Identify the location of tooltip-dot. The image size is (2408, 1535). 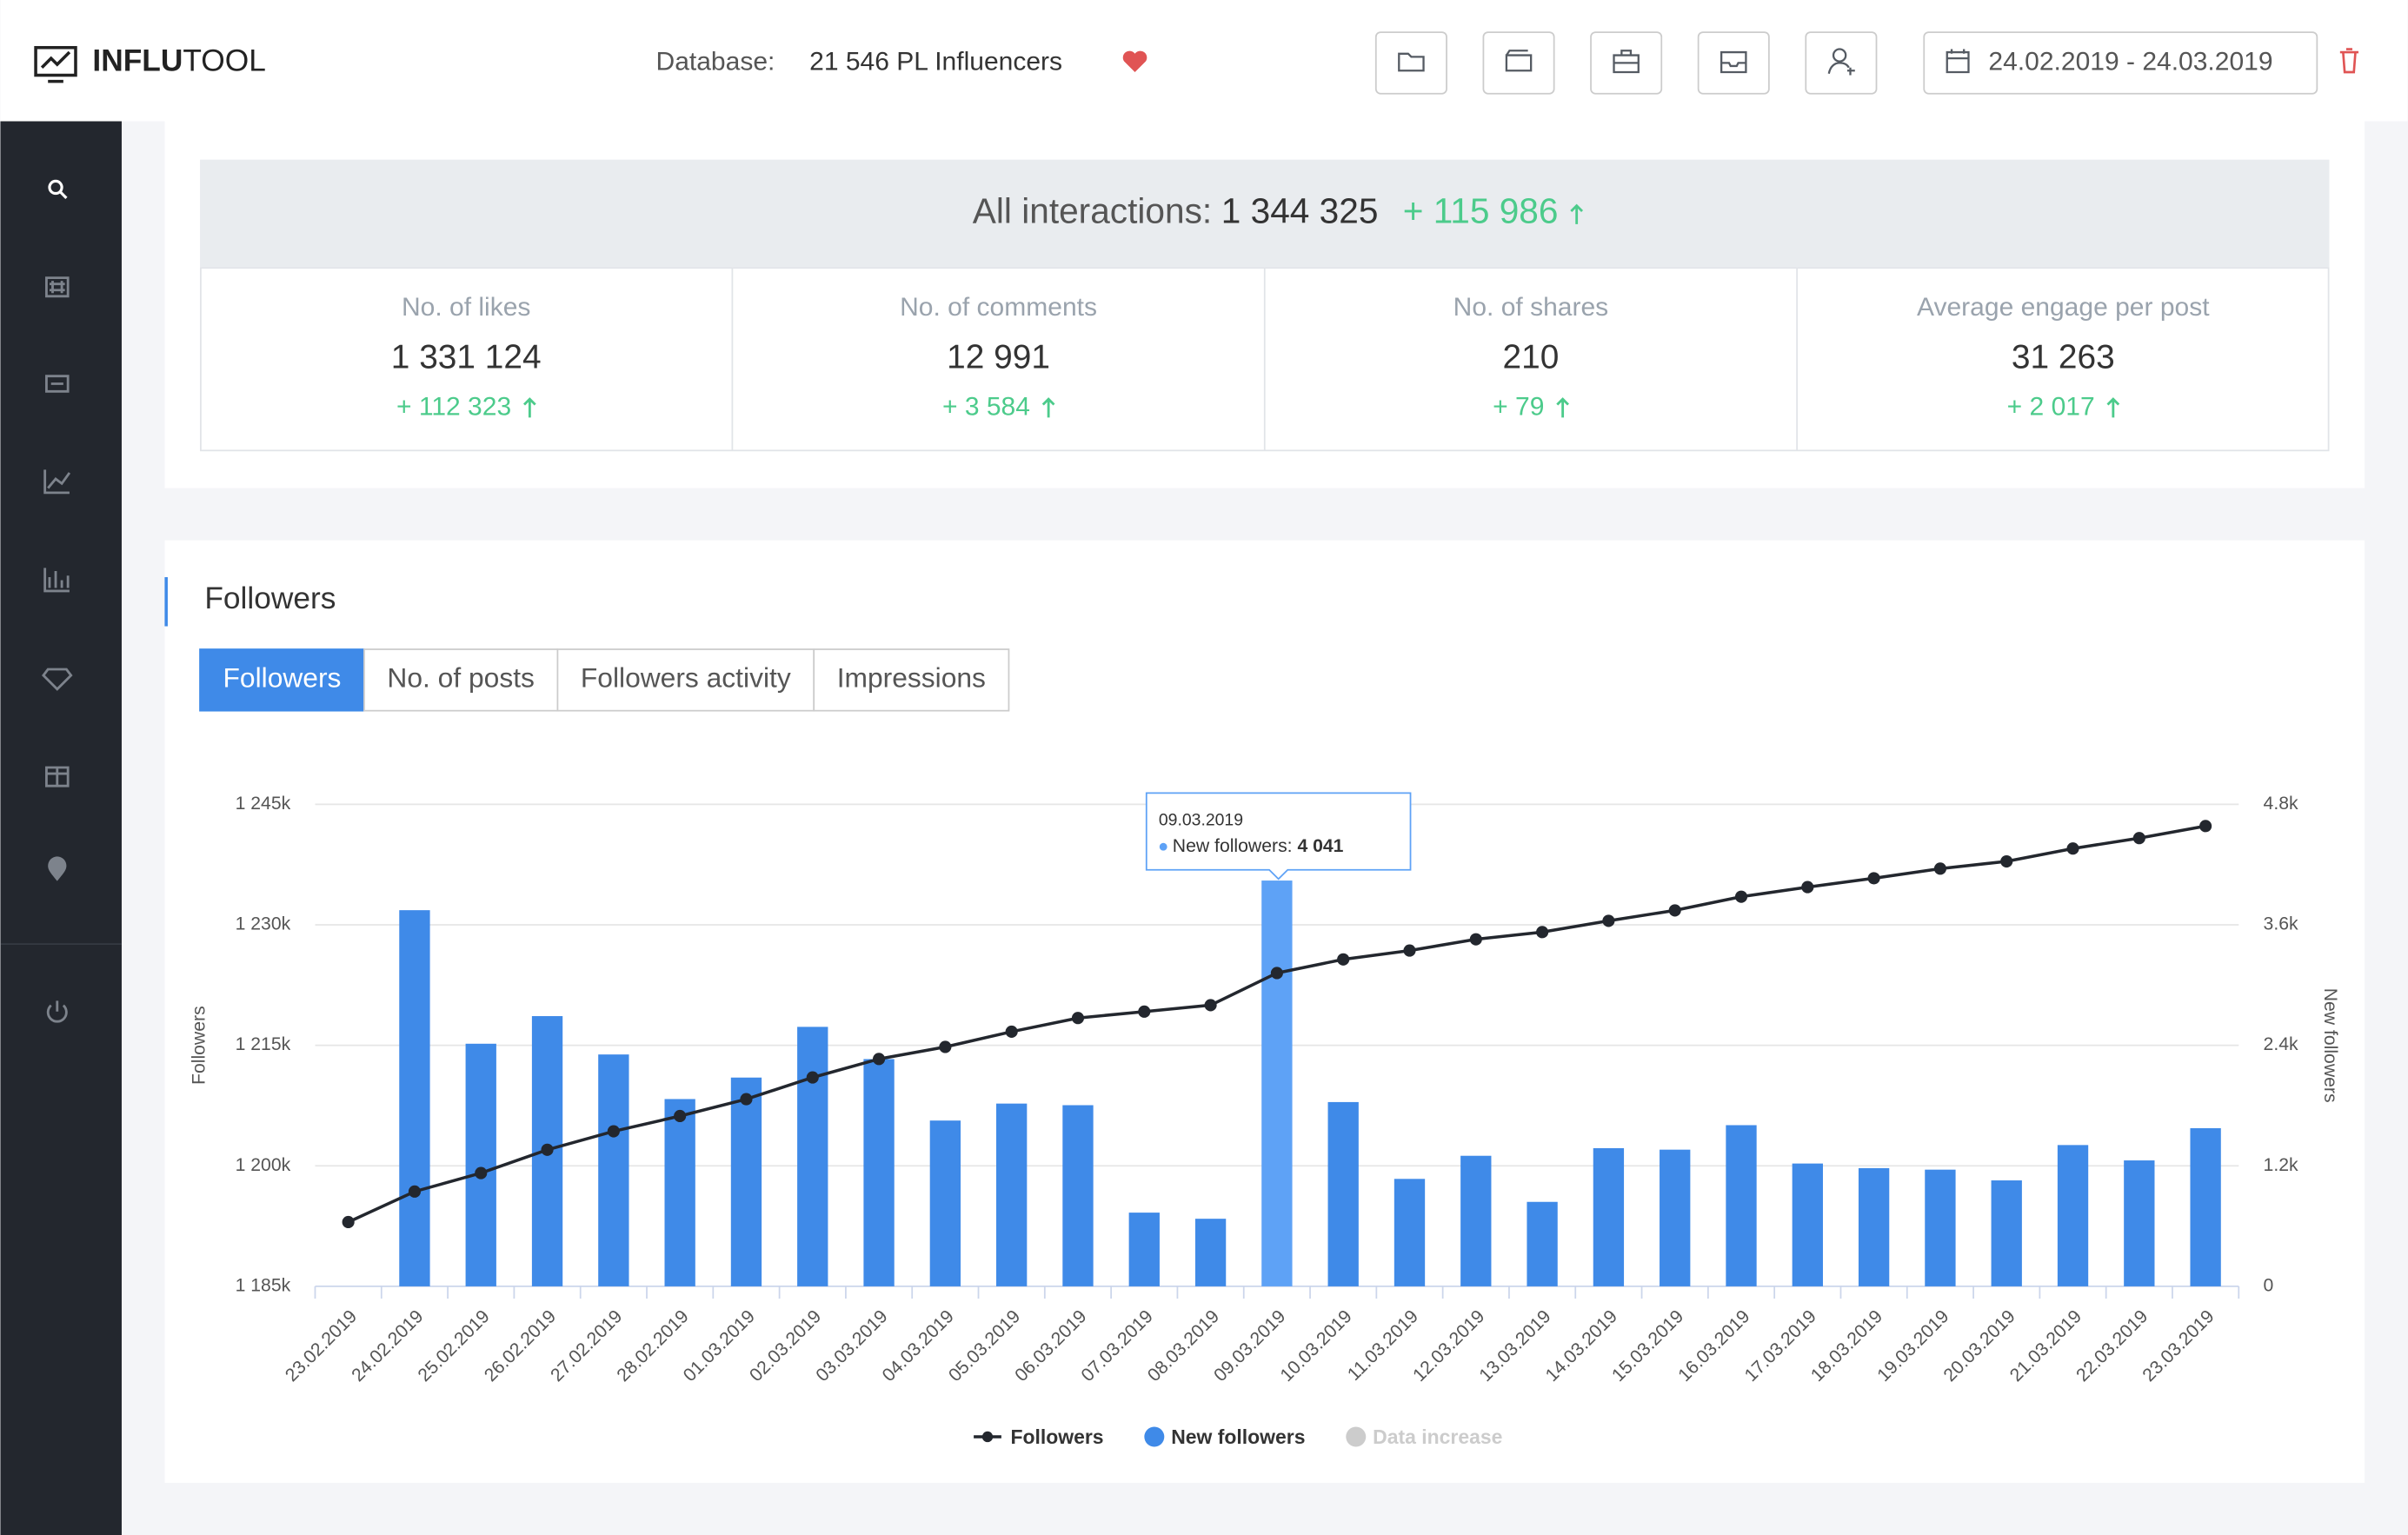
(1163, 846).